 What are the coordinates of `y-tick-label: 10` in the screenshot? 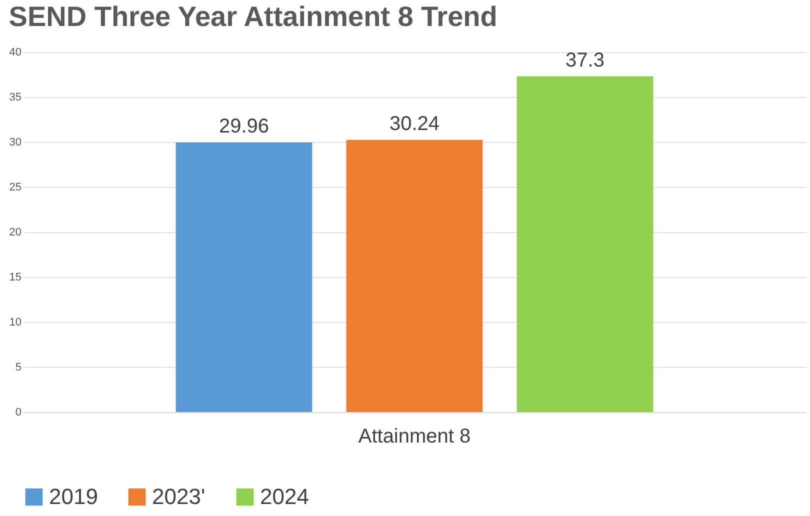 It's located at (15, 322).